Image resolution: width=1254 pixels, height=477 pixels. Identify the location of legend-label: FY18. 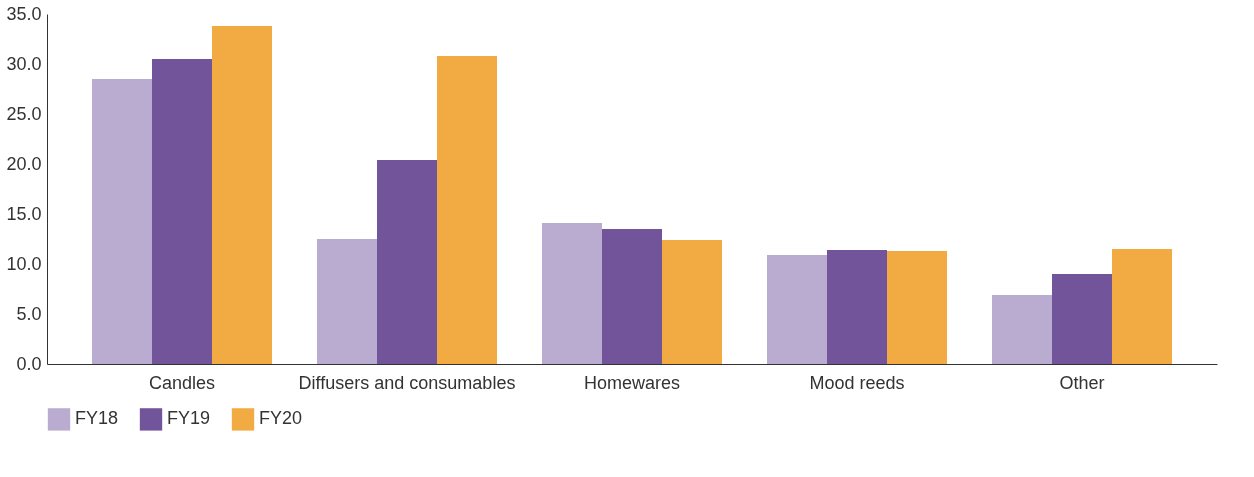
(97, 418).